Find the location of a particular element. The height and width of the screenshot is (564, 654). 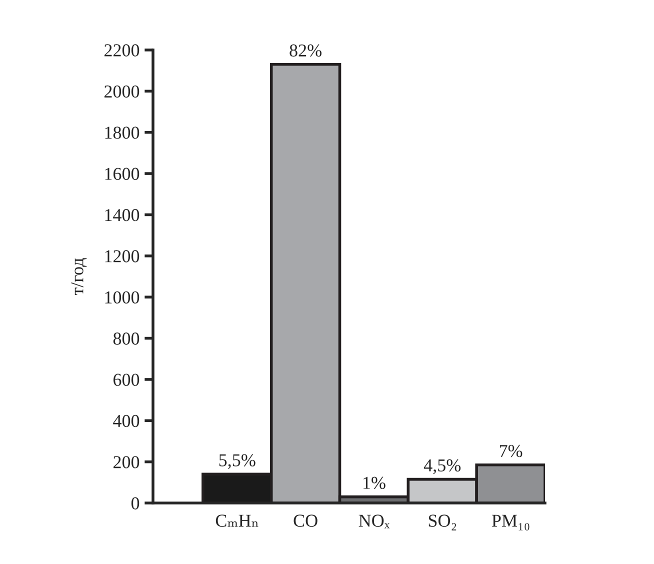

y-tick-label: 1800 is located at coordinates (122, 132).